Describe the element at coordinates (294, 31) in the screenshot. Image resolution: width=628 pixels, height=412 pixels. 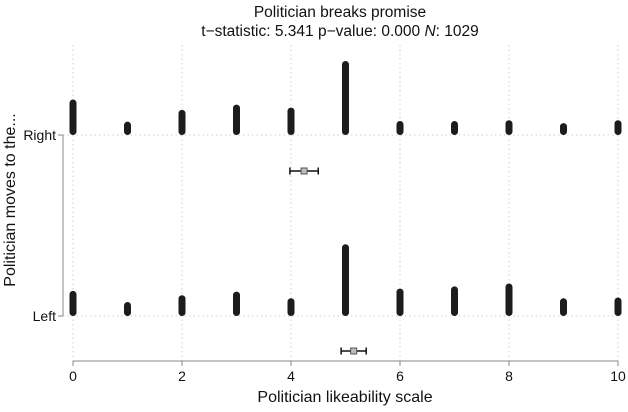
I see `t-statistic-value: 5.341` at that location.